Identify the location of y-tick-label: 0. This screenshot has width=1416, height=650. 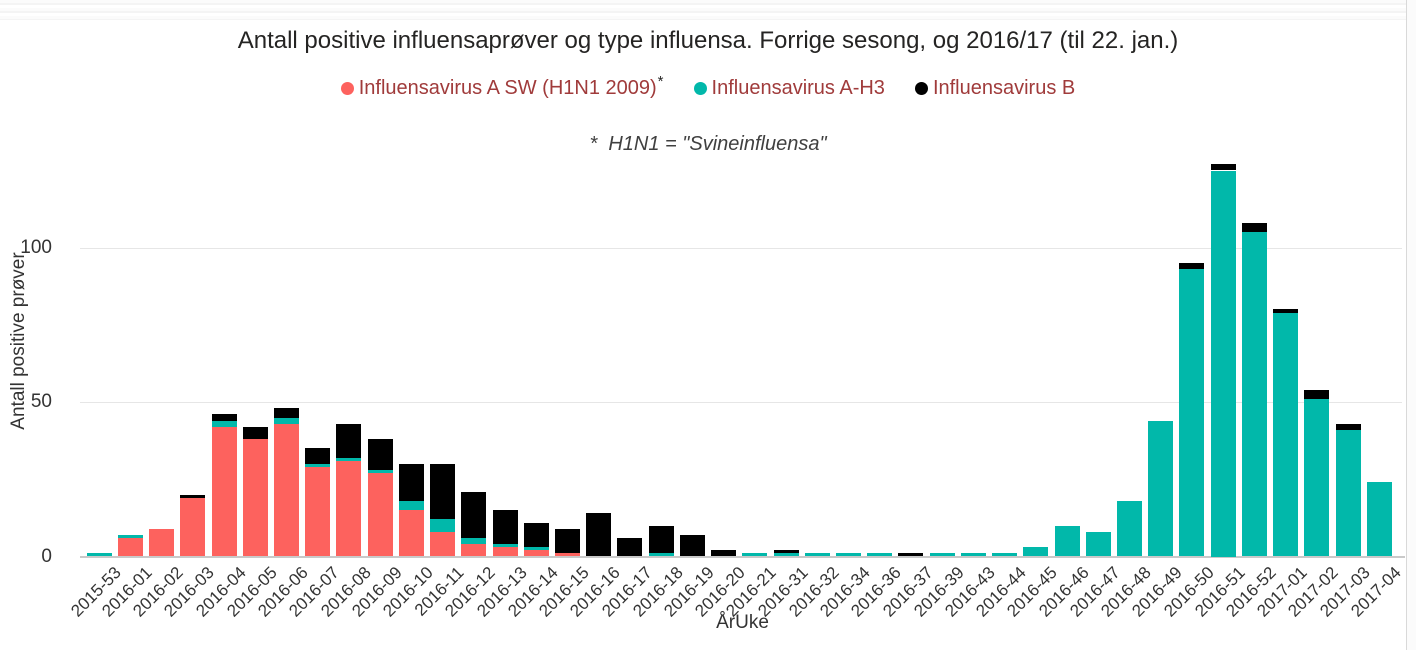
(46, 556).